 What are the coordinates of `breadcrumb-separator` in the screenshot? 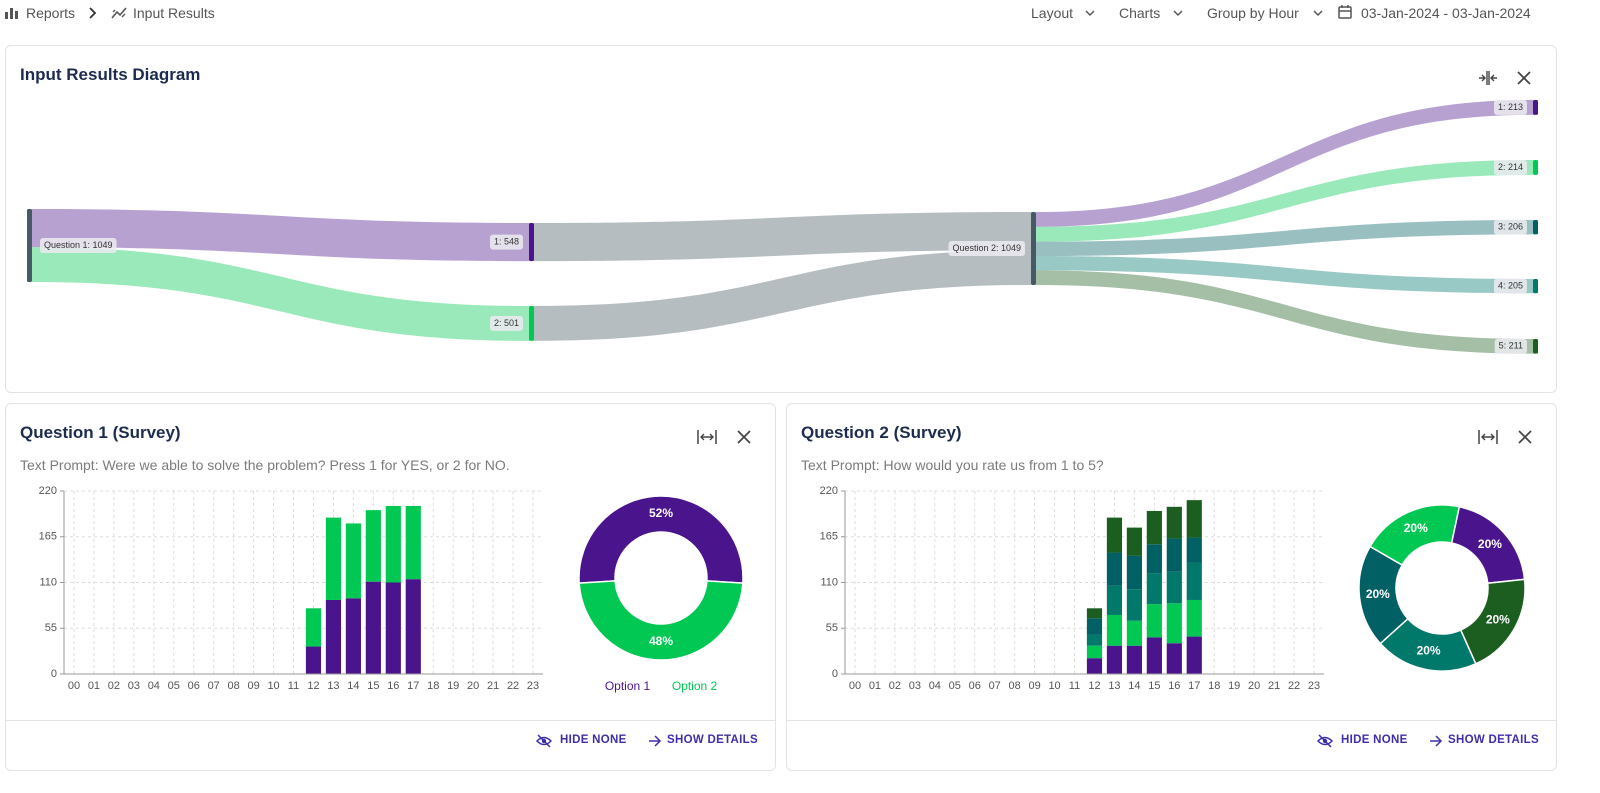 It's located at (93, 13).